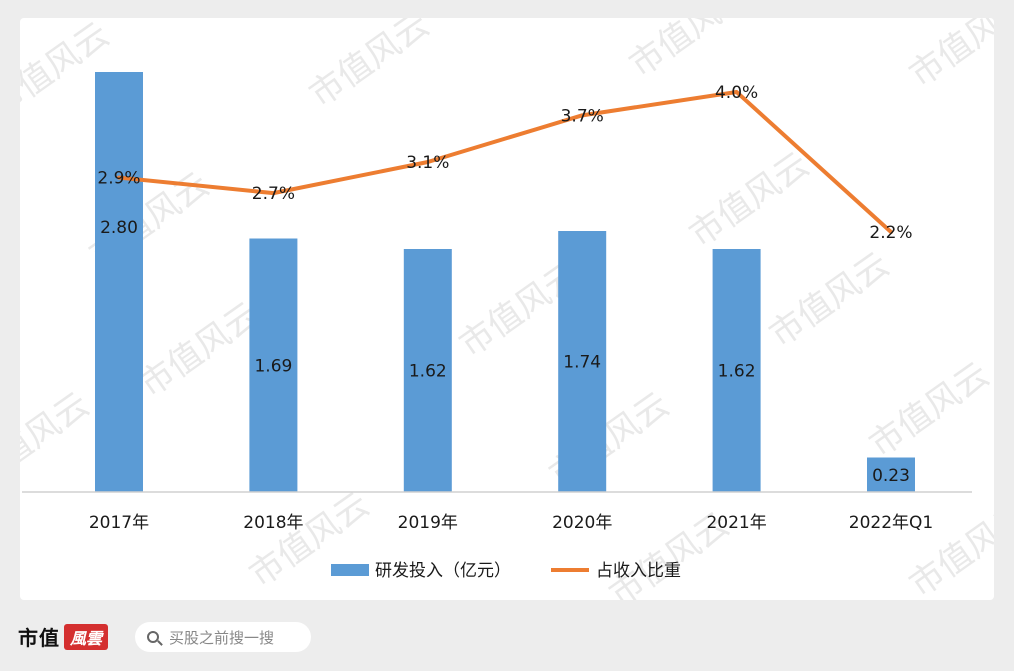 The width and height of the screenshot is (1014, 671). What do you see at coordinates (39, 638) in the screenshot?
I see `brand-name: 市值` at bounding box center [39, 638].